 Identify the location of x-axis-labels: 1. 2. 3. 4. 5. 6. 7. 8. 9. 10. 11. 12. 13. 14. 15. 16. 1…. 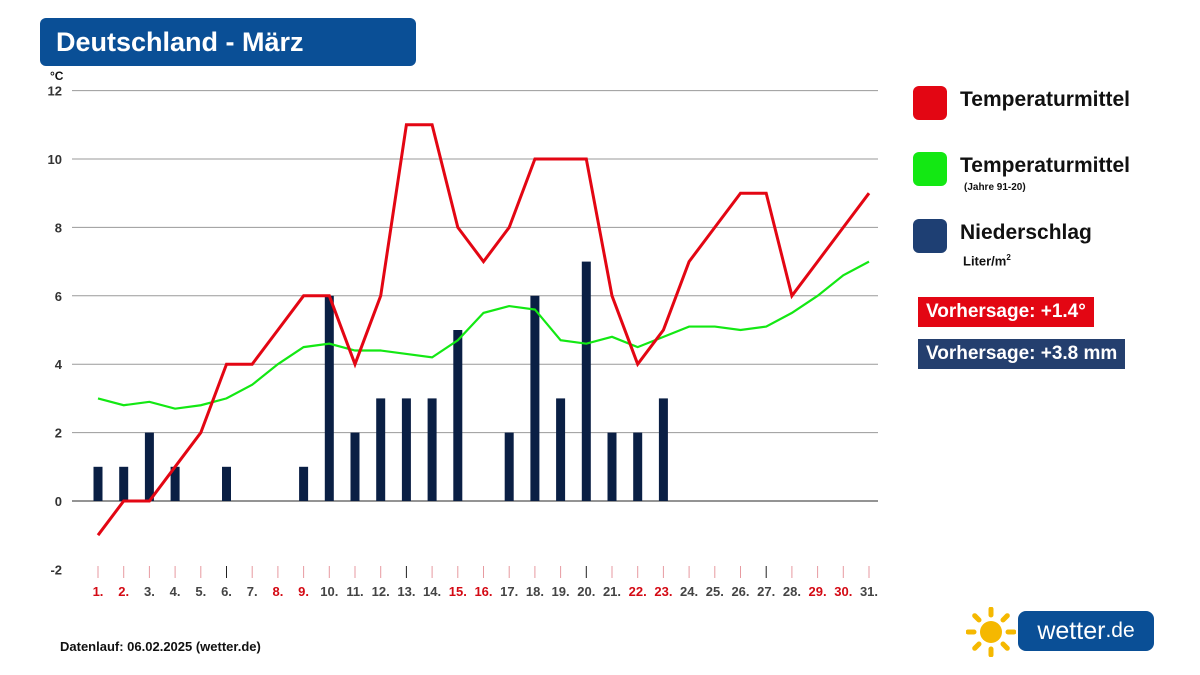
(485, 591).